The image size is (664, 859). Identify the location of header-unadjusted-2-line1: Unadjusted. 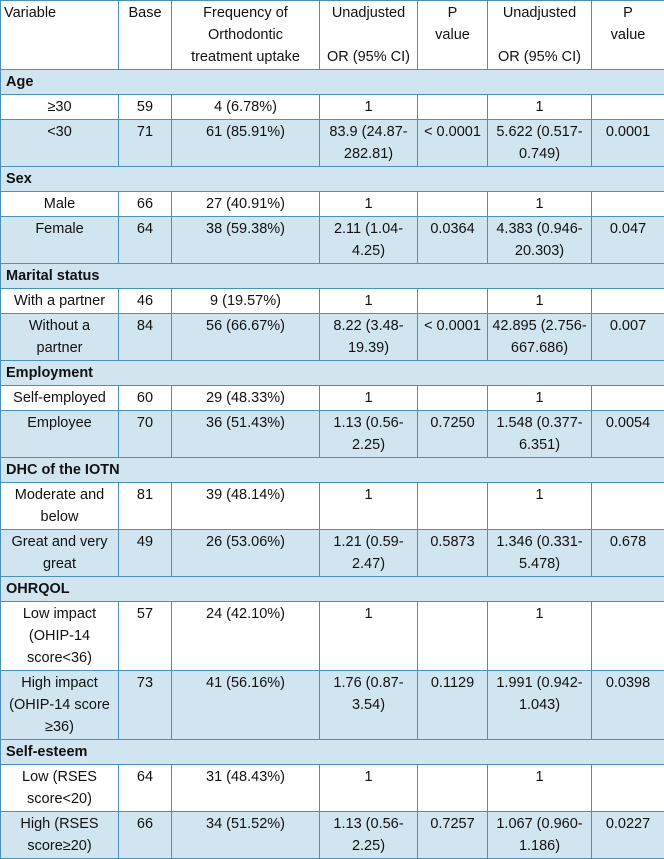
(539, 13).